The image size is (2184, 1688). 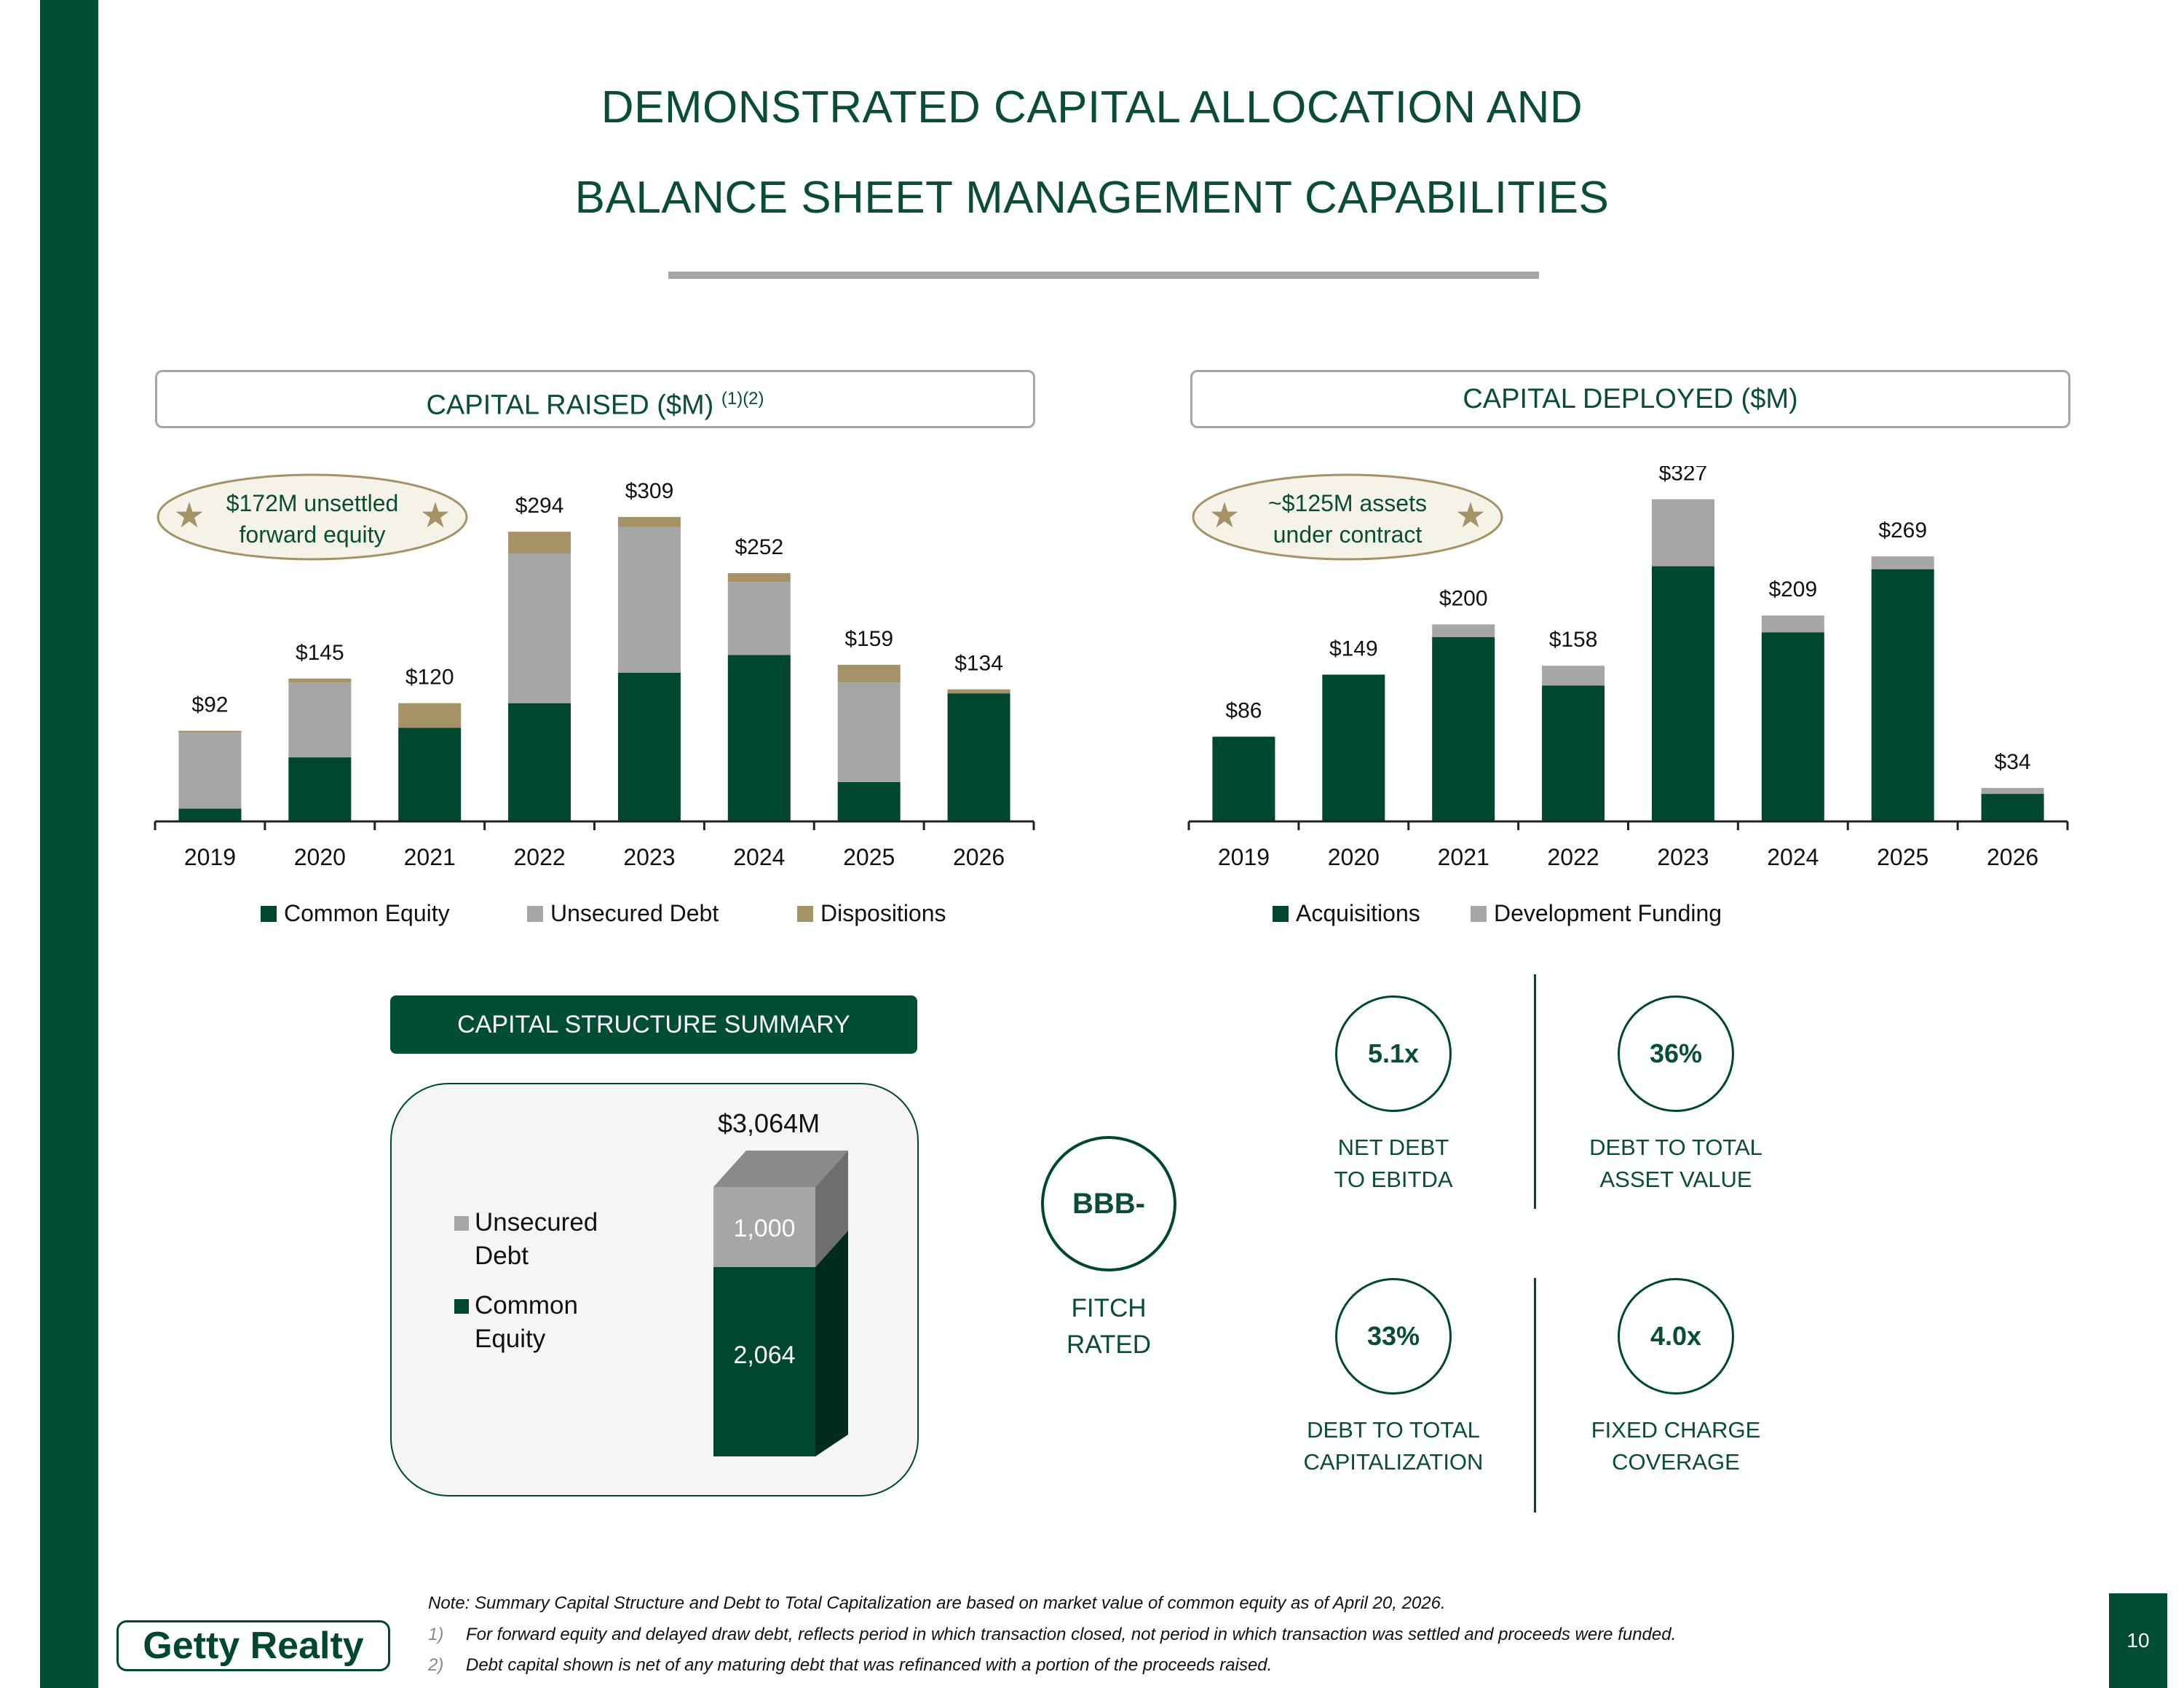 I want to click on capital-raised-legend-dispositions: Dispositions, so click(x=871, y=913).